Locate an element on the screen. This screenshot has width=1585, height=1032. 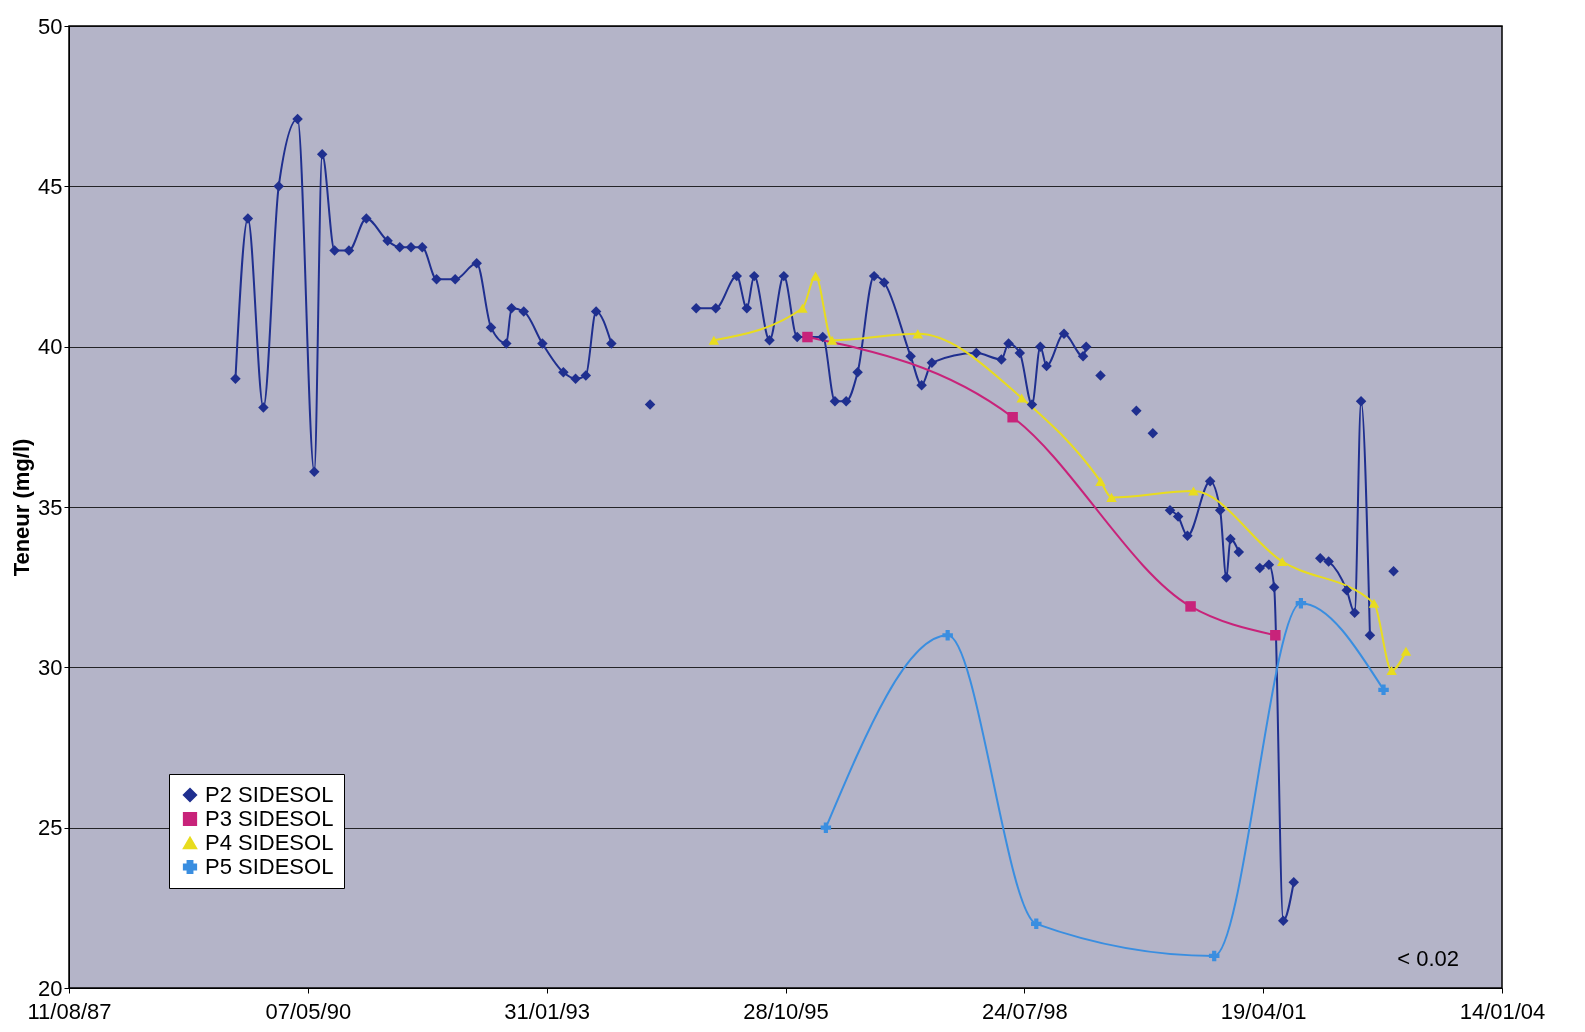
x-tick-label: 11/08/87 is located at coordinates (69, 1011).